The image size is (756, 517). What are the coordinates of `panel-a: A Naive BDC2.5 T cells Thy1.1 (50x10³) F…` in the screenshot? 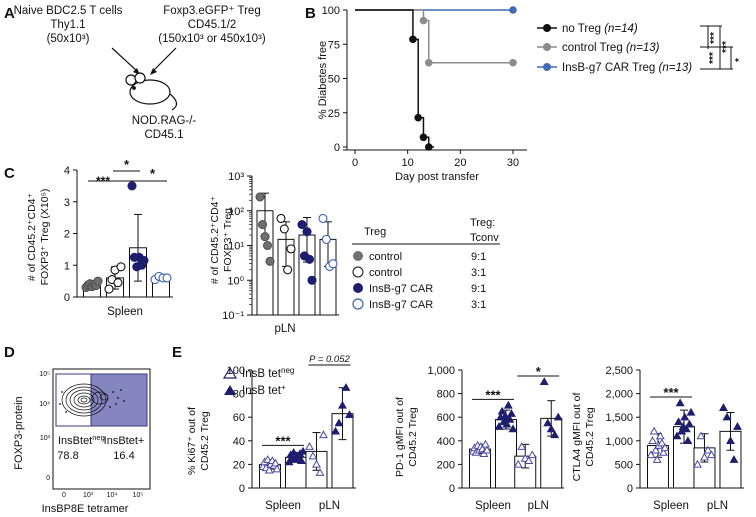 It's located at (135, 73).